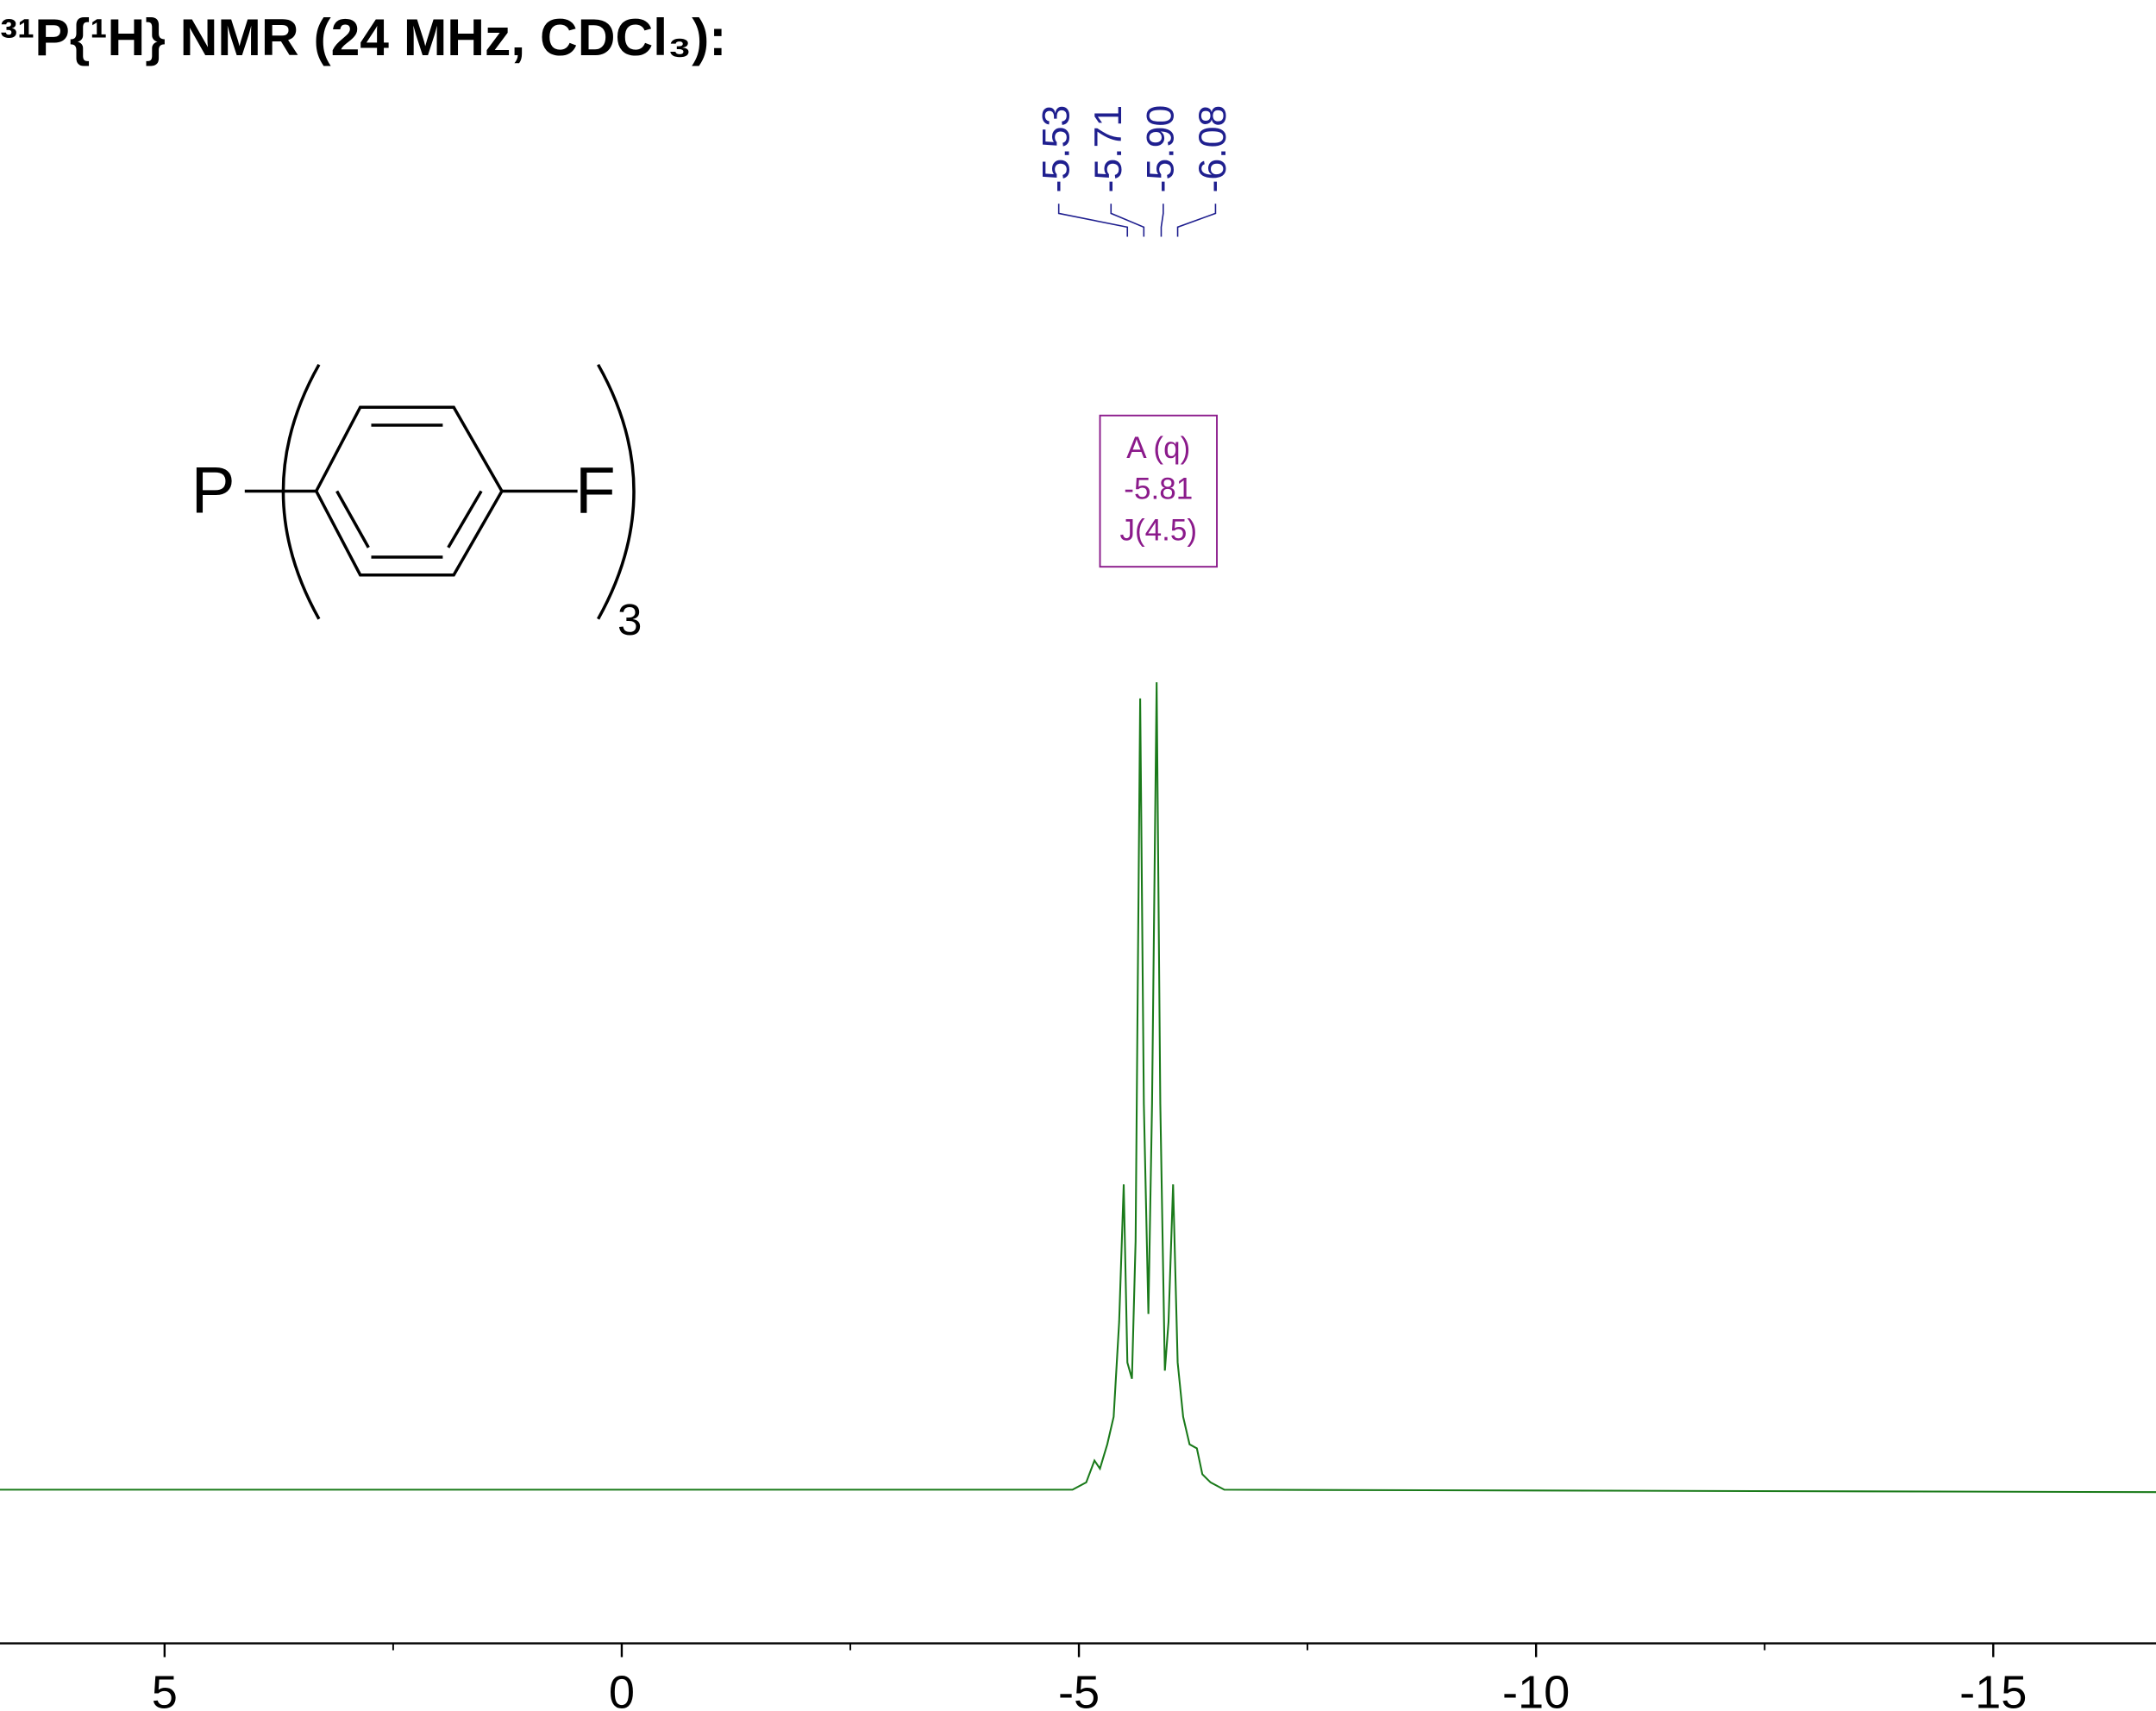 The image size is (2156, 1711). Describe the element at coordinates (1993, 1688) in the screenshot. I see `x-tick-label: -15` at that location.